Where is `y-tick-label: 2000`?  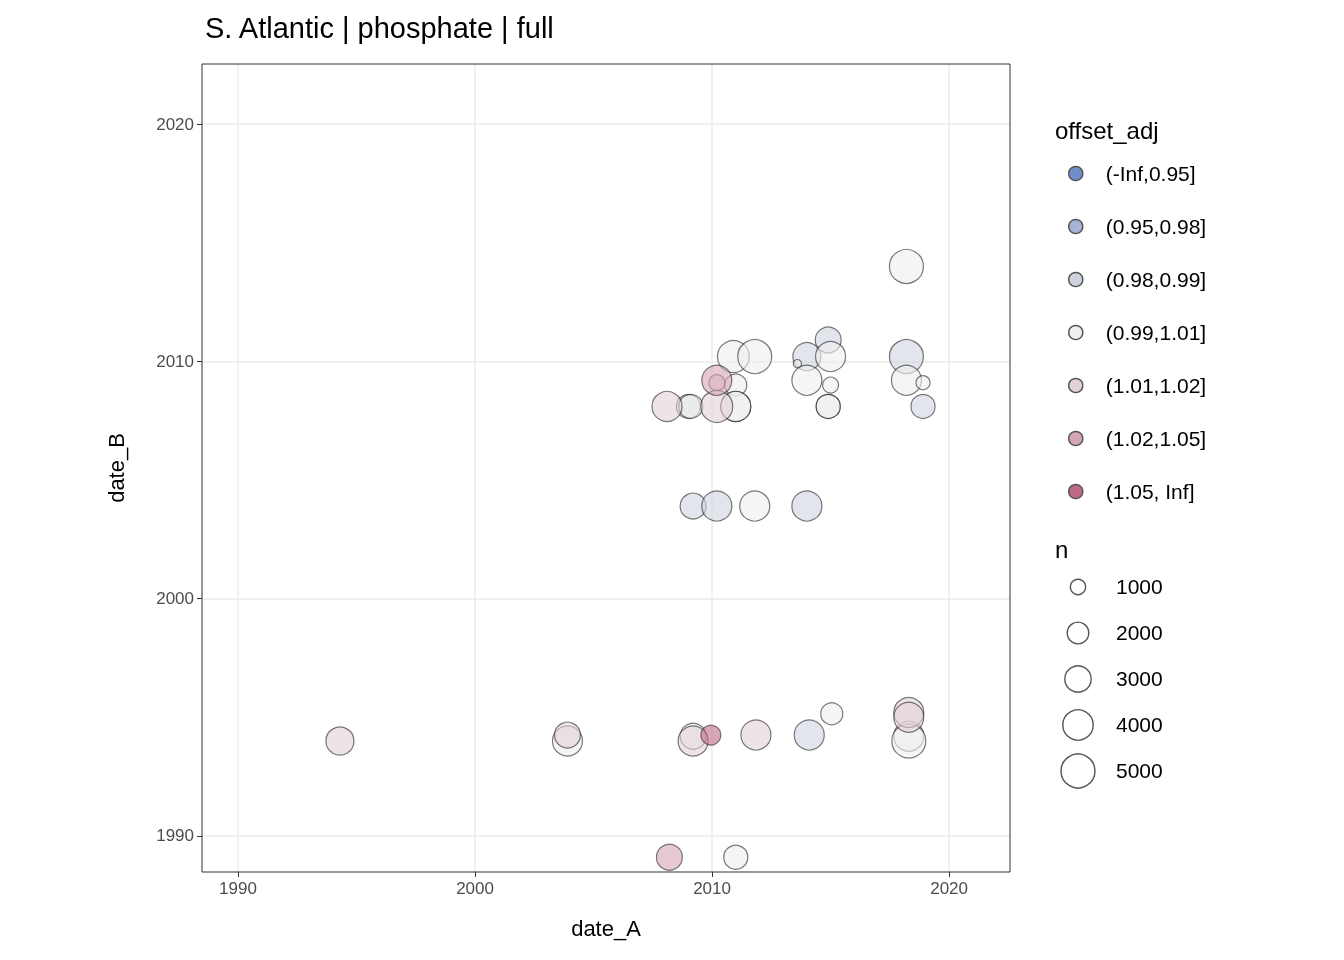
y-tick-label: 2000 is located at coordinates (175, 599).